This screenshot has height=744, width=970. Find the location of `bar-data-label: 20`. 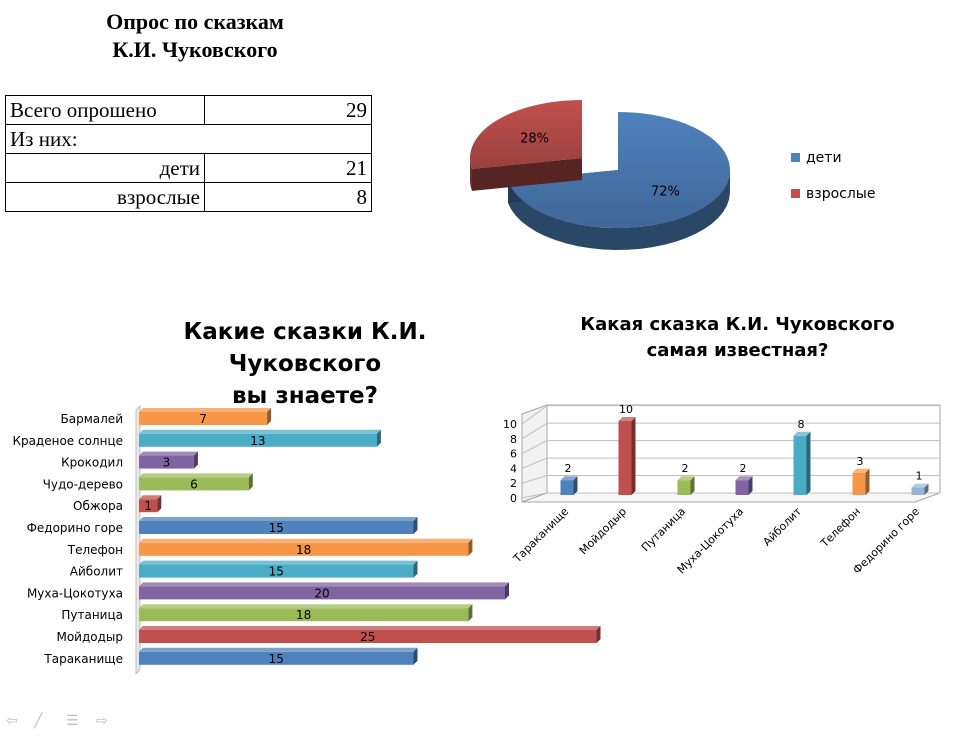

bar-data-label: 20 is located at coordinates (321, 593).